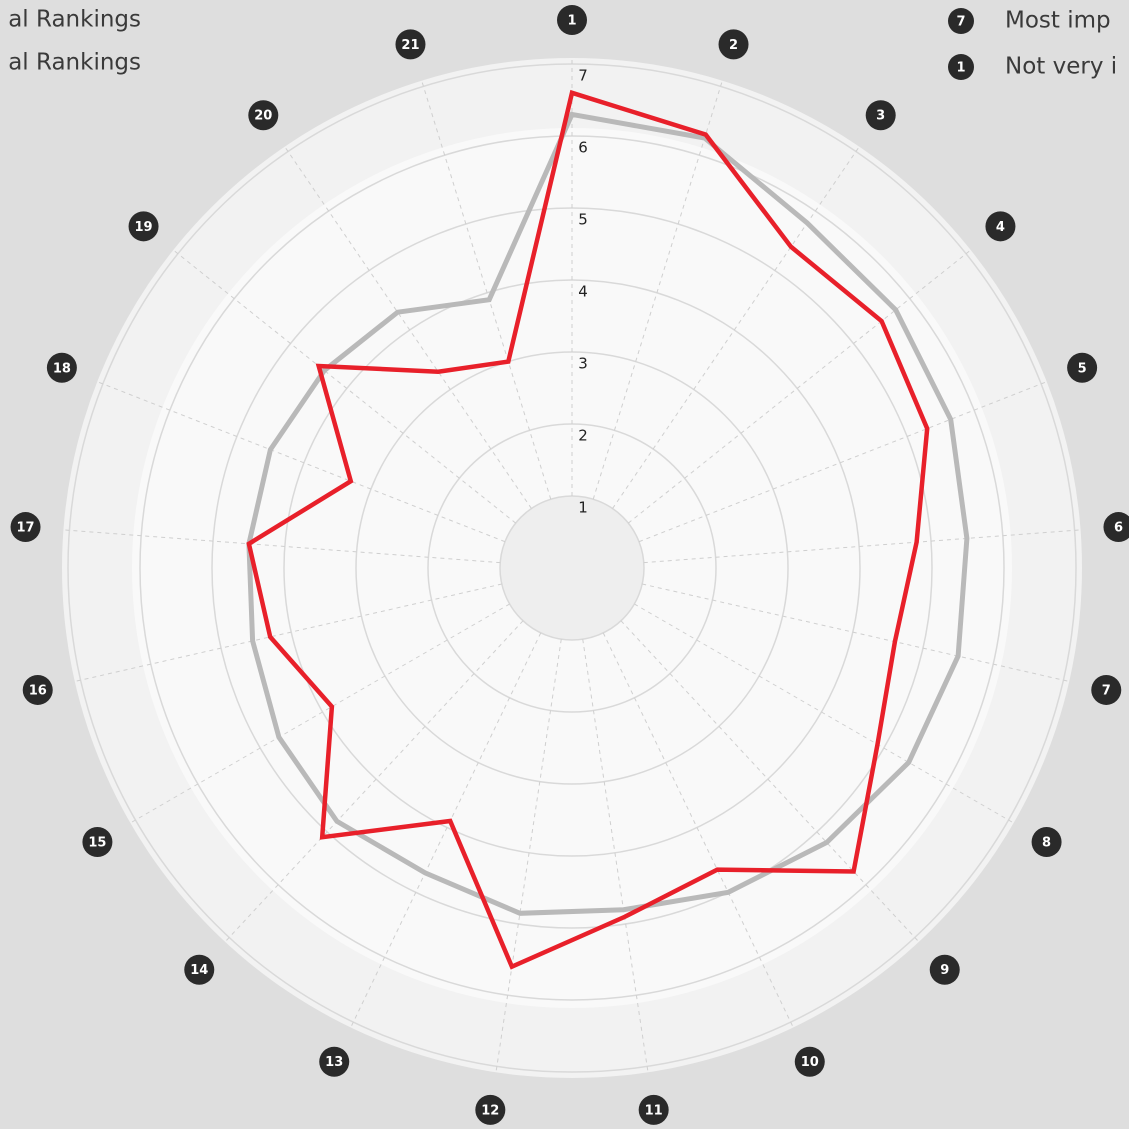 This screenshot has height=1129, width=1129. I want to click on axis-label: 11, so click(654, 1110).